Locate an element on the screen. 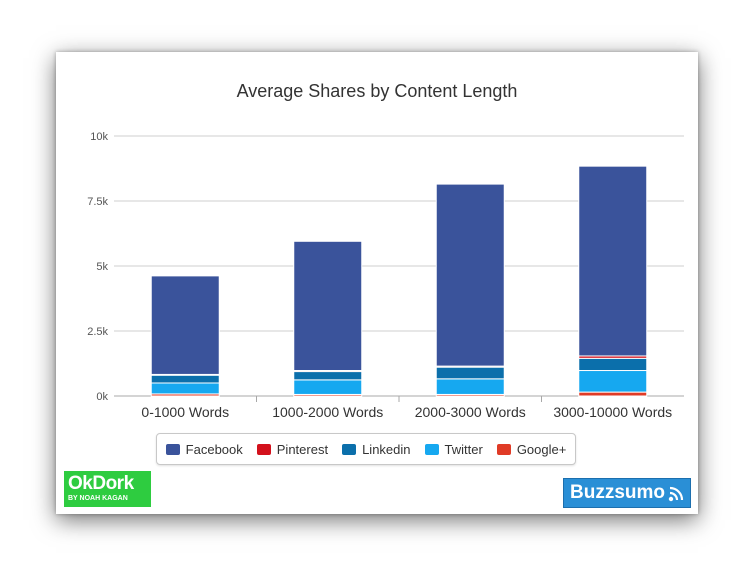  buzzsumo-logo-text: Buzzsumo is located at coordinates (617, 492).